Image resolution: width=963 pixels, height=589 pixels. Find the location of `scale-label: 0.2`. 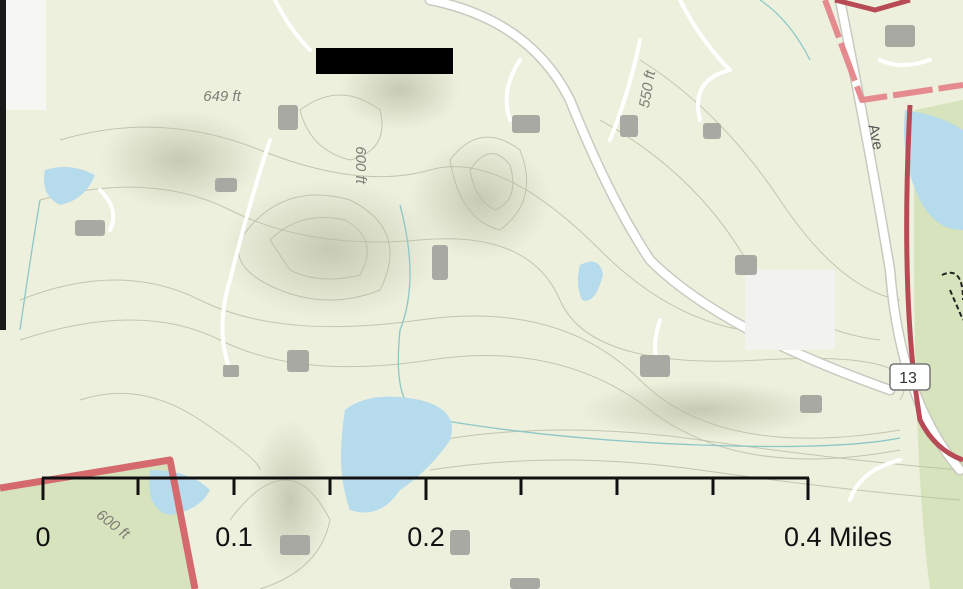

scale-label: 0.2 is located at coordinates (426, 537).